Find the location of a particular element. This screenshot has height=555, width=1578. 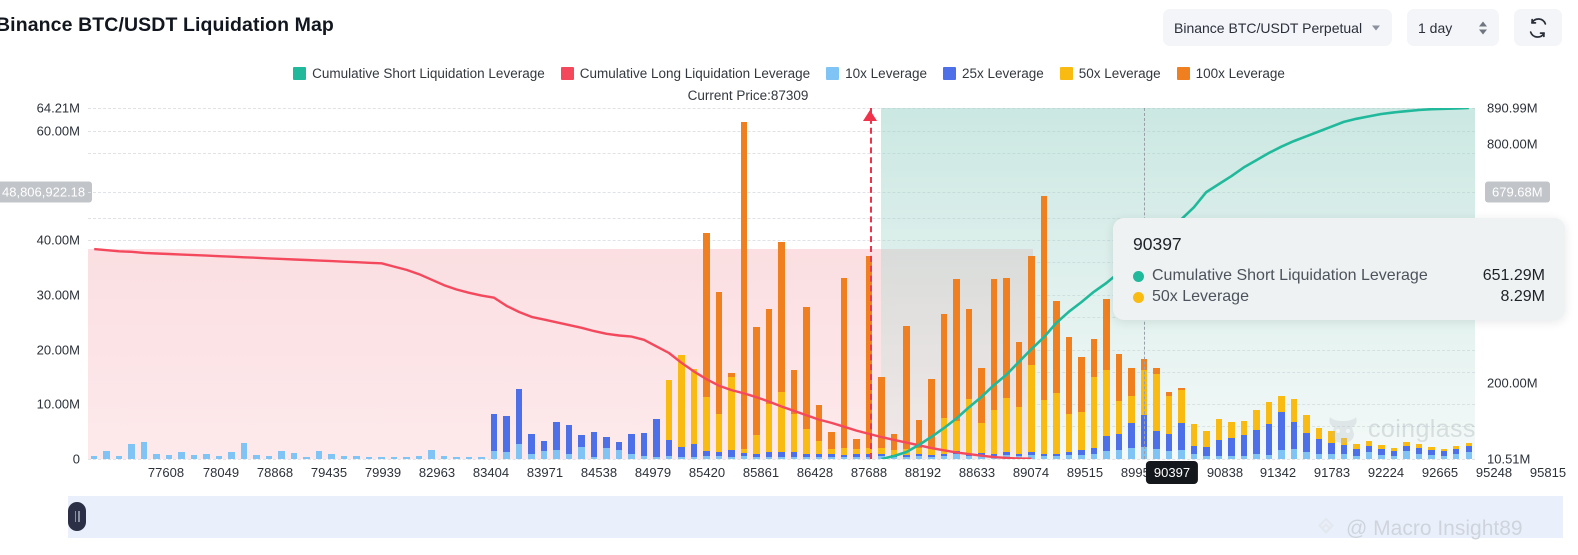

legend-item: Cumulative Long Liquidation Leverage is located at coordinates (685, 73).